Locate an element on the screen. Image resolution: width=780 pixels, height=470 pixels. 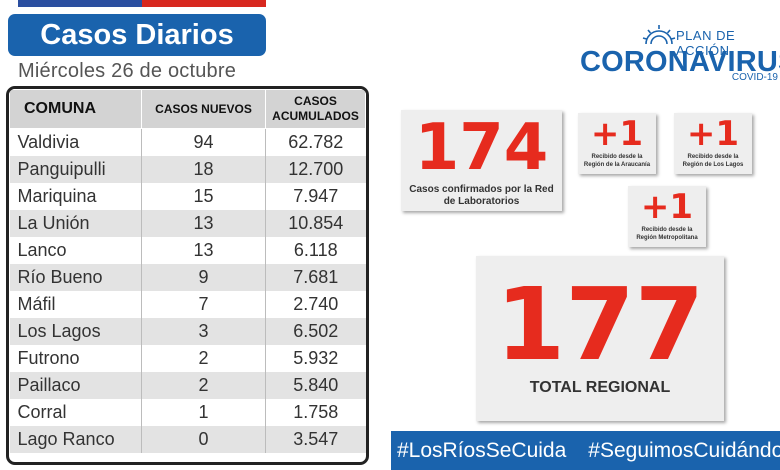
nuevos-cell: 15 is located at coordinates (203, 196).